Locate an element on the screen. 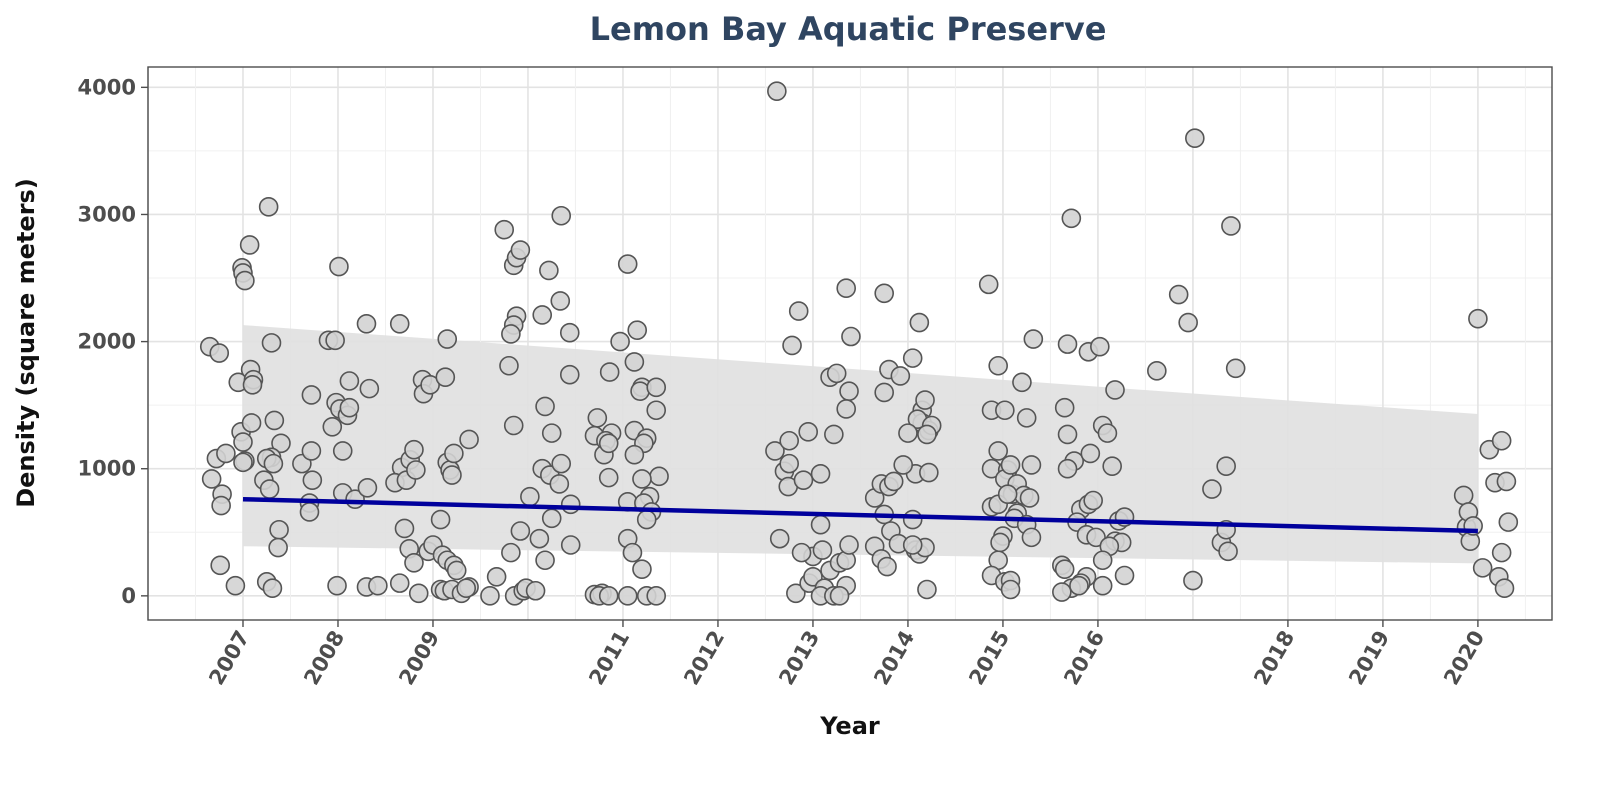 The width and height of the screenshot is (1600, 800). y-tick-label: 4000 is located at coordinates (107, 87).